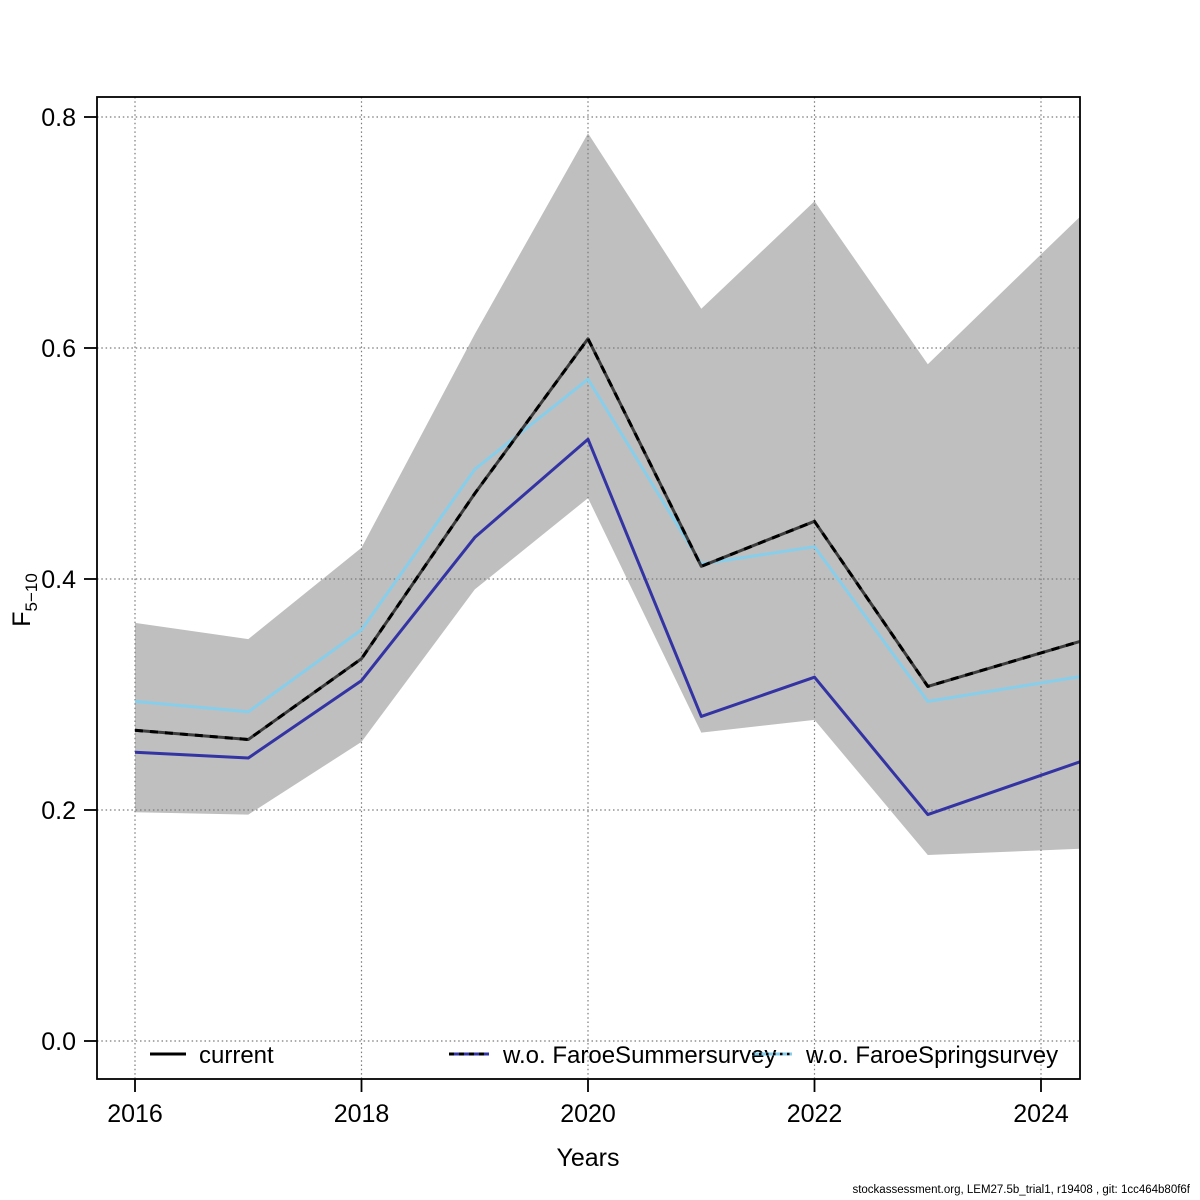 This screenshot has width=1200, height=1200. I want to click on x-axis-title: Years, so click(587, 1158).